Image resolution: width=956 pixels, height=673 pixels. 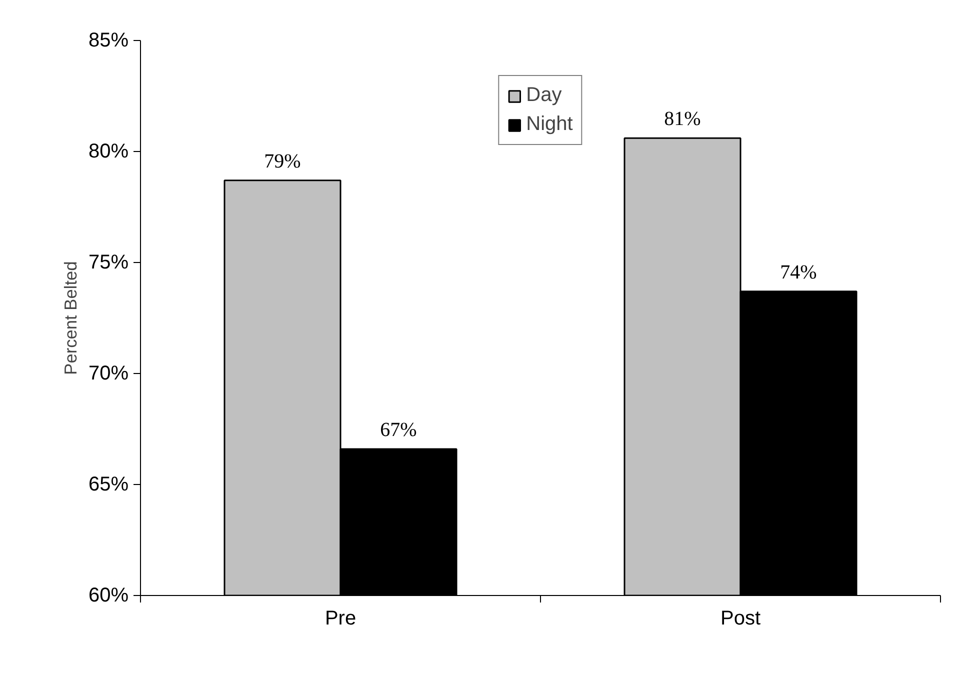 What do you see at coordinates (282, 161) in the screenshot?
I see `data-label: 79%` at bounding box center [282, 161].